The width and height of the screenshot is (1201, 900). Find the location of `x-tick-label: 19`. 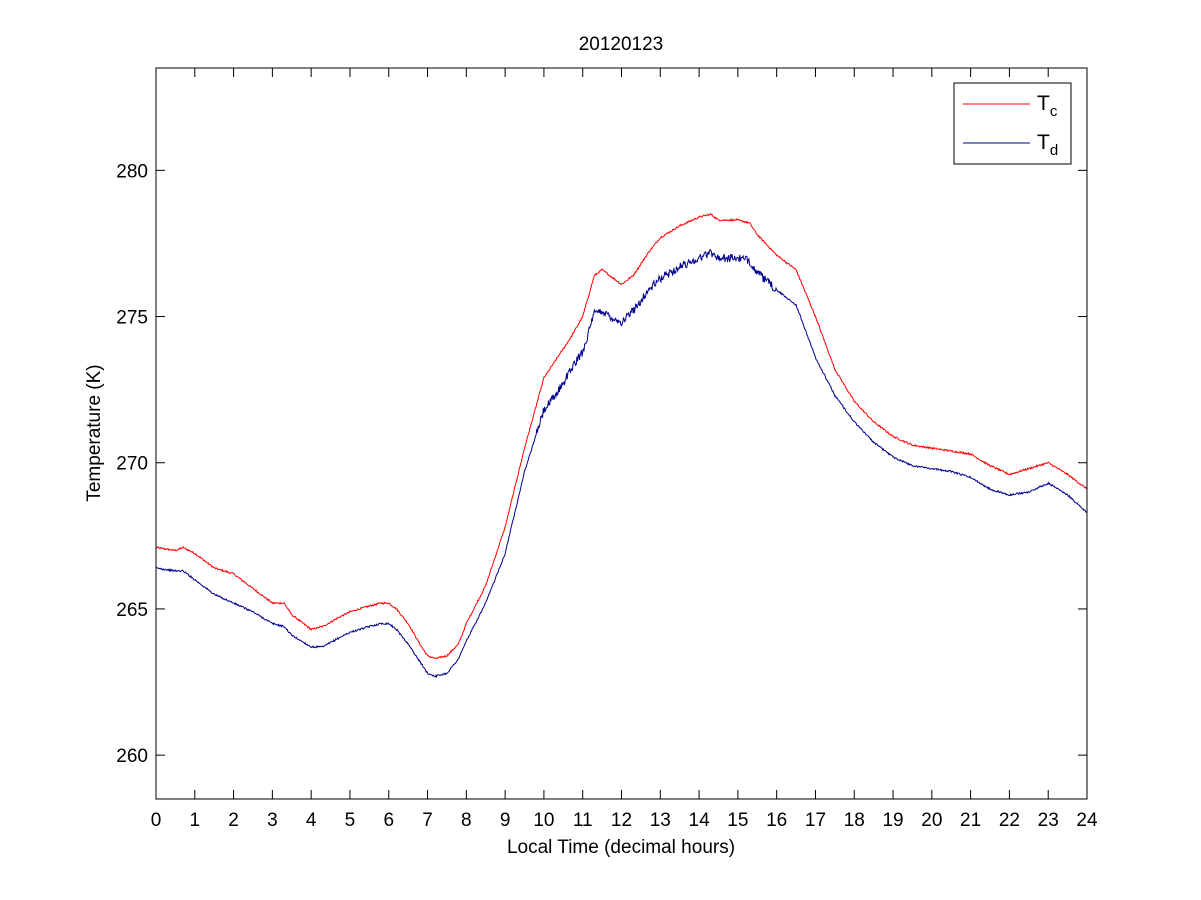

x-tick-label: 19 is located at coordinates (892, 820).